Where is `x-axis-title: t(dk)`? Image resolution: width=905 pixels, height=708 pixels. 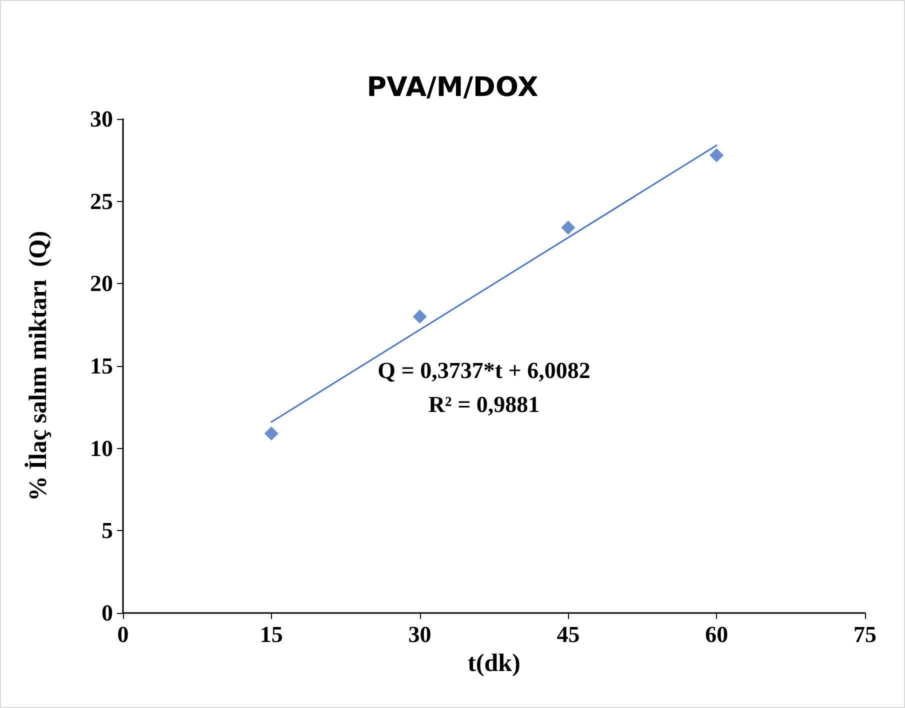 x-axis-title: t(dk) is located at coordinates (494, 663).